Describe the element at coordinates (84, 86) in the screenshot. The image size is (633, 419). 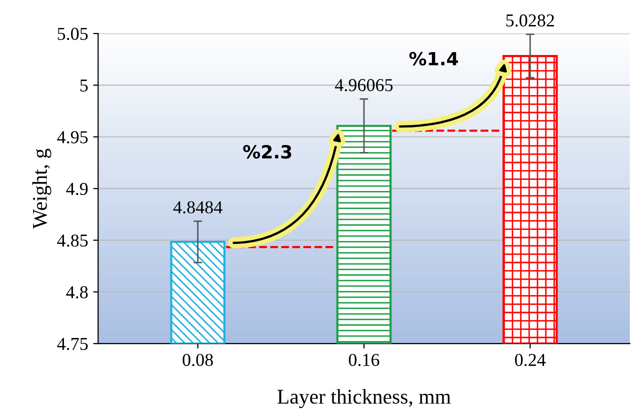
I see `y-tick-label: 5` at that location.